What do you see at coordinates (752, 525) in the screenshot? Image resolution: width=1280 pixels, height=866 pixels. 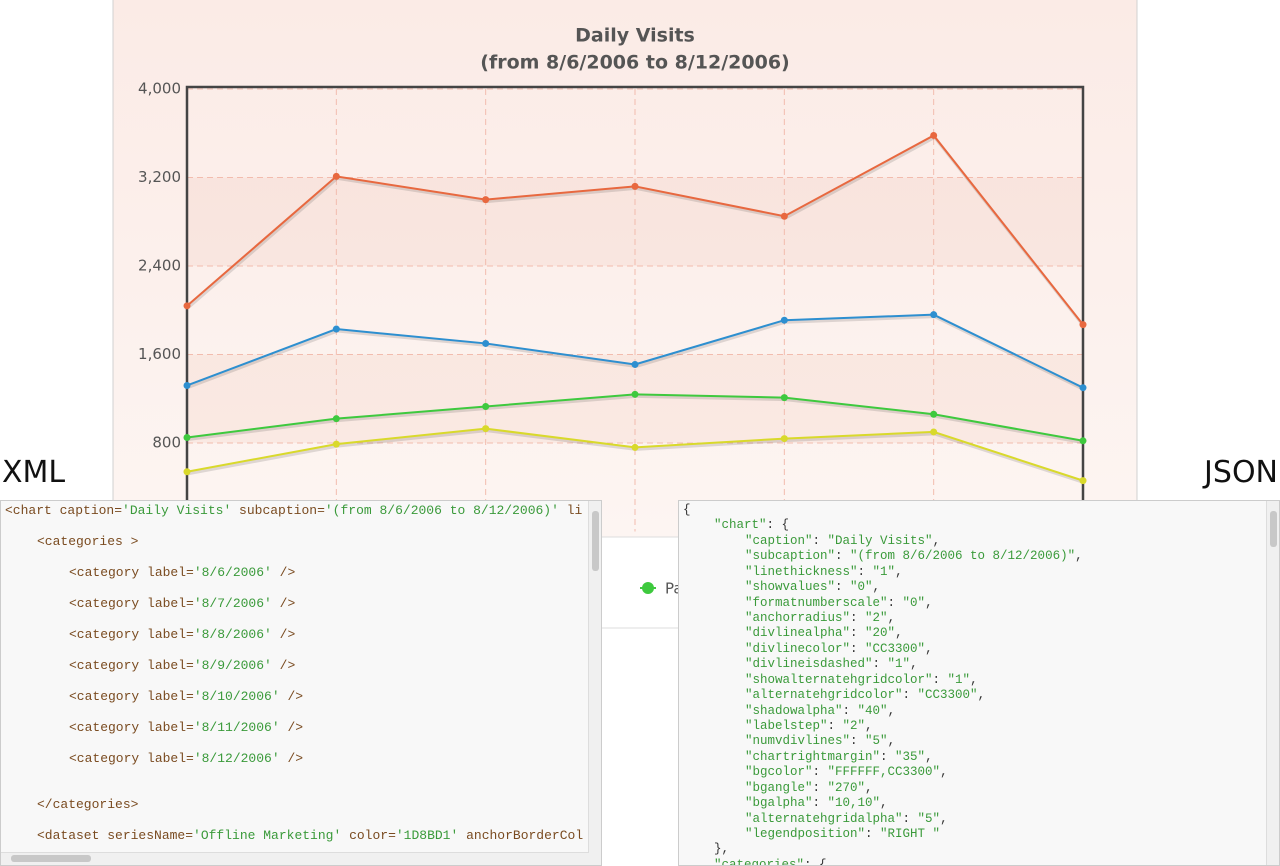 I see `code-line: "chart": {` at bounding box center [752, 525].